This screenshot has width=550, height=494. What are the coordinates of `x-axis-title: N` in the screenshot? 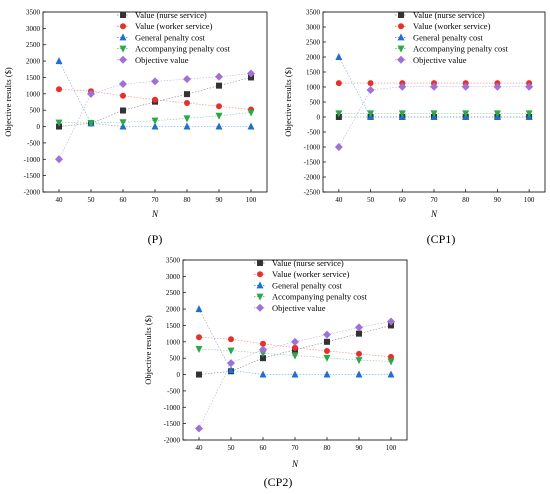 It's located at (295, 464).